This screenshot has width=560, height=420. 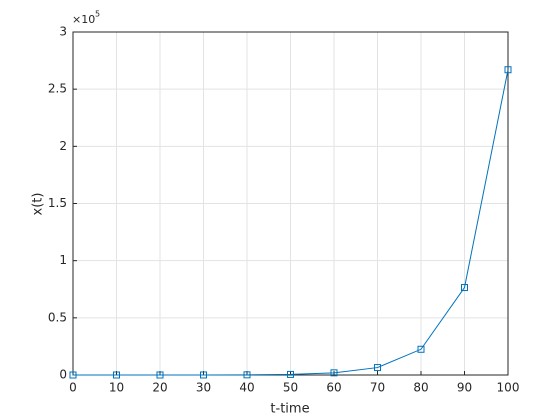 I want to click on y-tick-label: 3, so click(x=63, y=32).